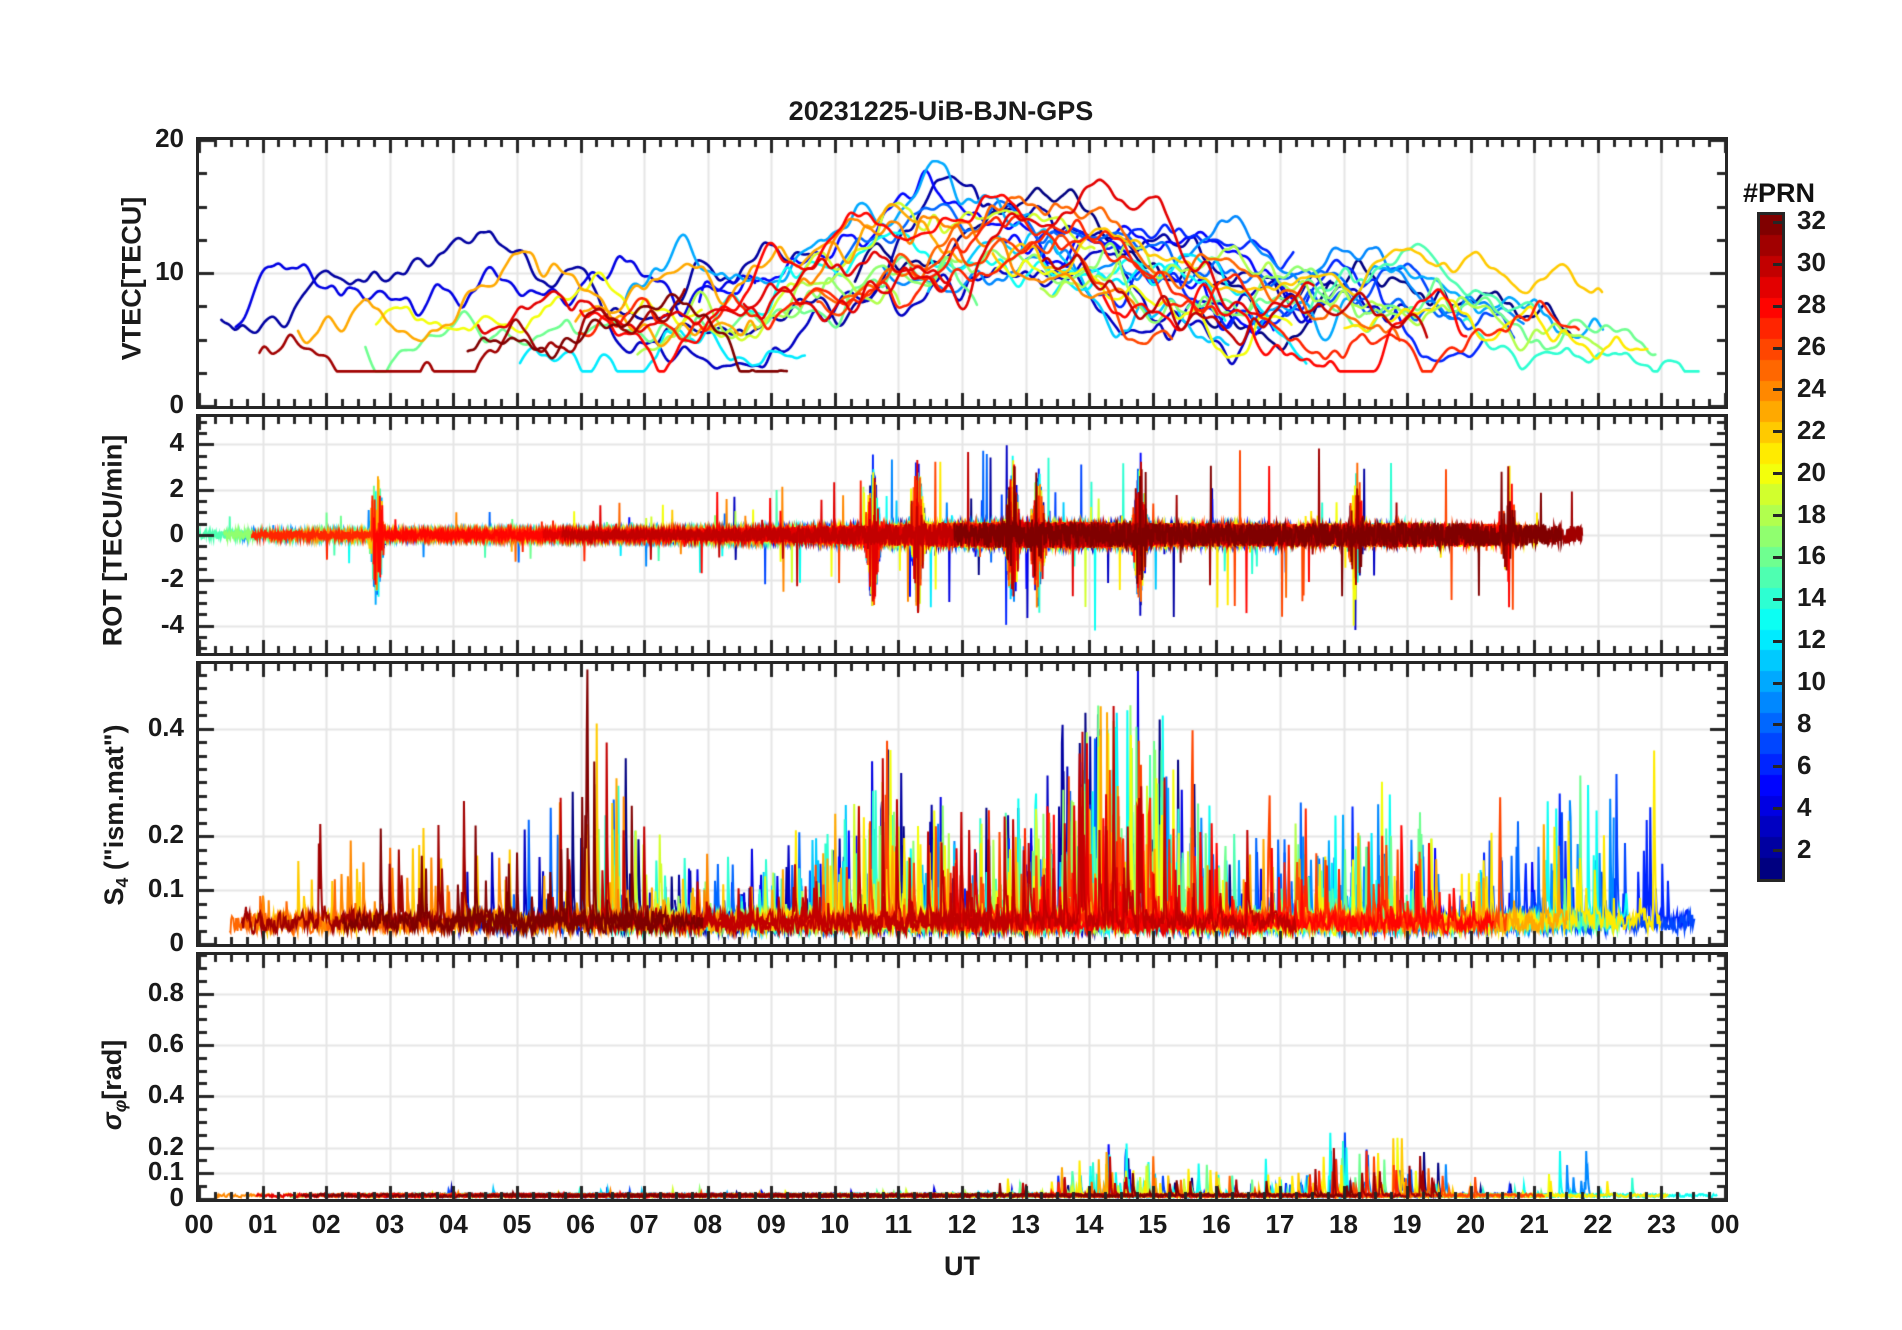  Describe the element at coordinates (941, 111) in the screenshot. I see `figure-title: 20231225-UiB-BJN-GPS` at that location.